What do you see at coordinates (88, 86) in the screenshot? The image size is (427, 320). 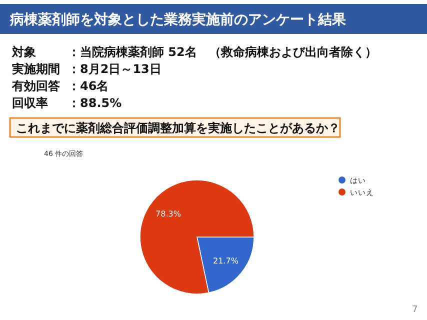 I see `text: ：46名` at bounding box center [88, 86].